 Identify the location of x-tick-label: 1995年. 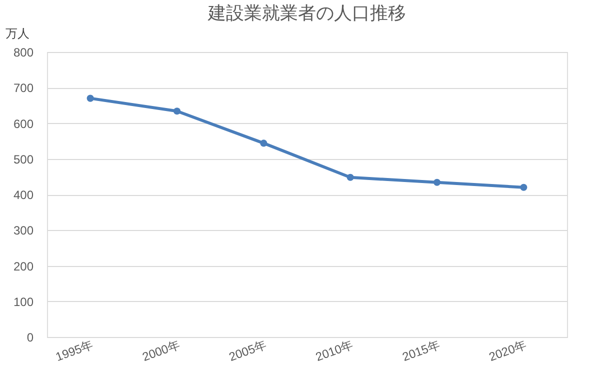
(74, 351).